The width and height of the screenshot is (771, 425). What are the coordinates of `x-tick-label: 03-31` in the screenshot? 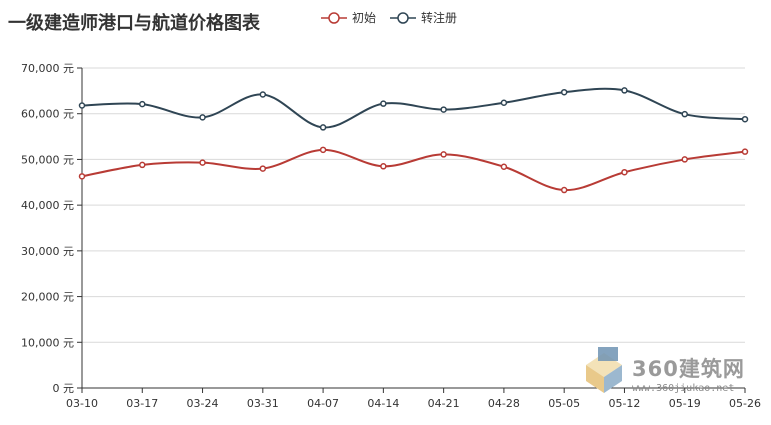 It's located at (263, 403).